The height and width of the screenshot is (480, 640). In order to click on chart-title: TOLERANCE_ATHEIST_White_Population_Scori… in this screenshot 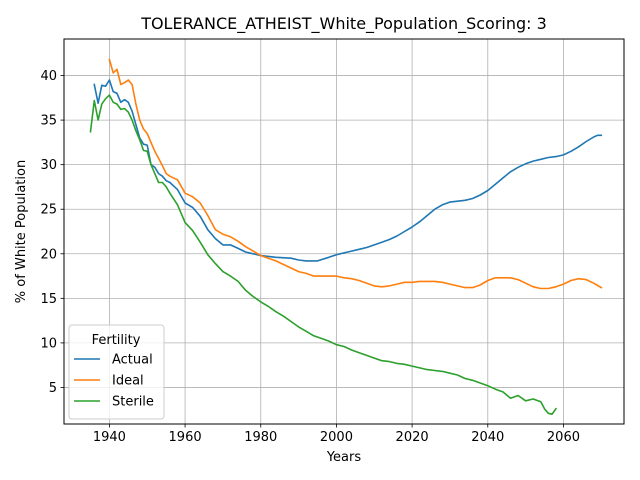, I will do `click(343, 24)`.